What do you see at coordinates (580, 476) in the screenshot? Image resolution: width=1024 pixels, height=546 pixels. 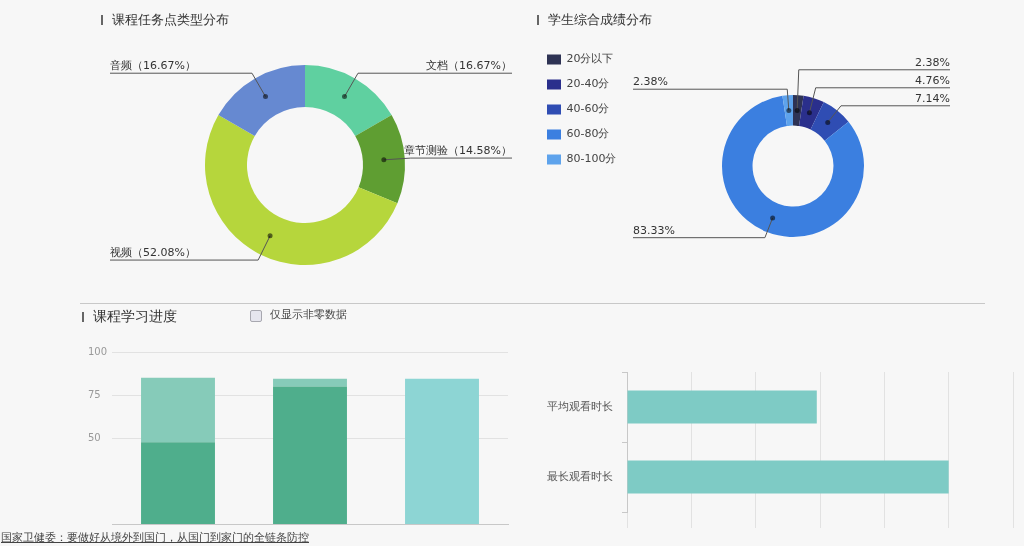 I see `y-tick-label: 最长观看时长` at bounding box center [580, 476].